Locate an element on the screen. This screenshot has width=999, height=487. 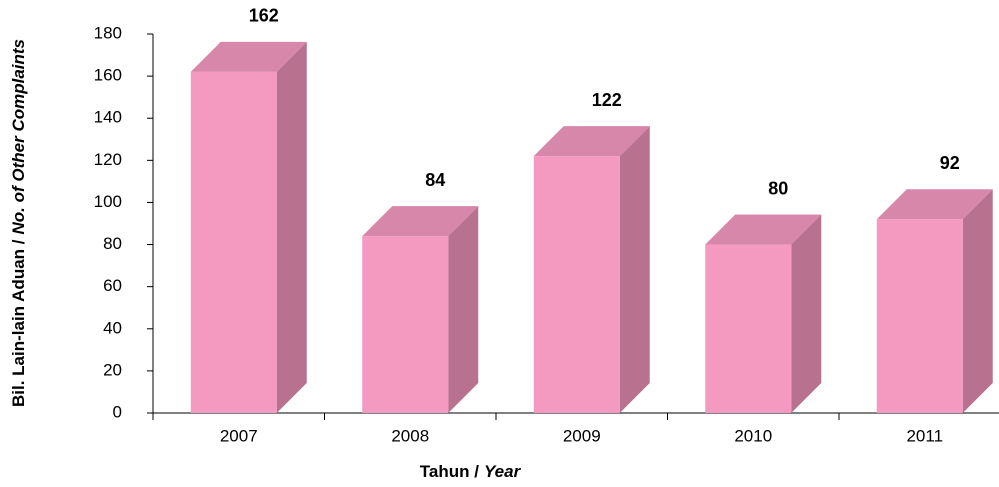
y-label-part: Bil. Lain-lain Aduan / is located at coordinates (18, 323).